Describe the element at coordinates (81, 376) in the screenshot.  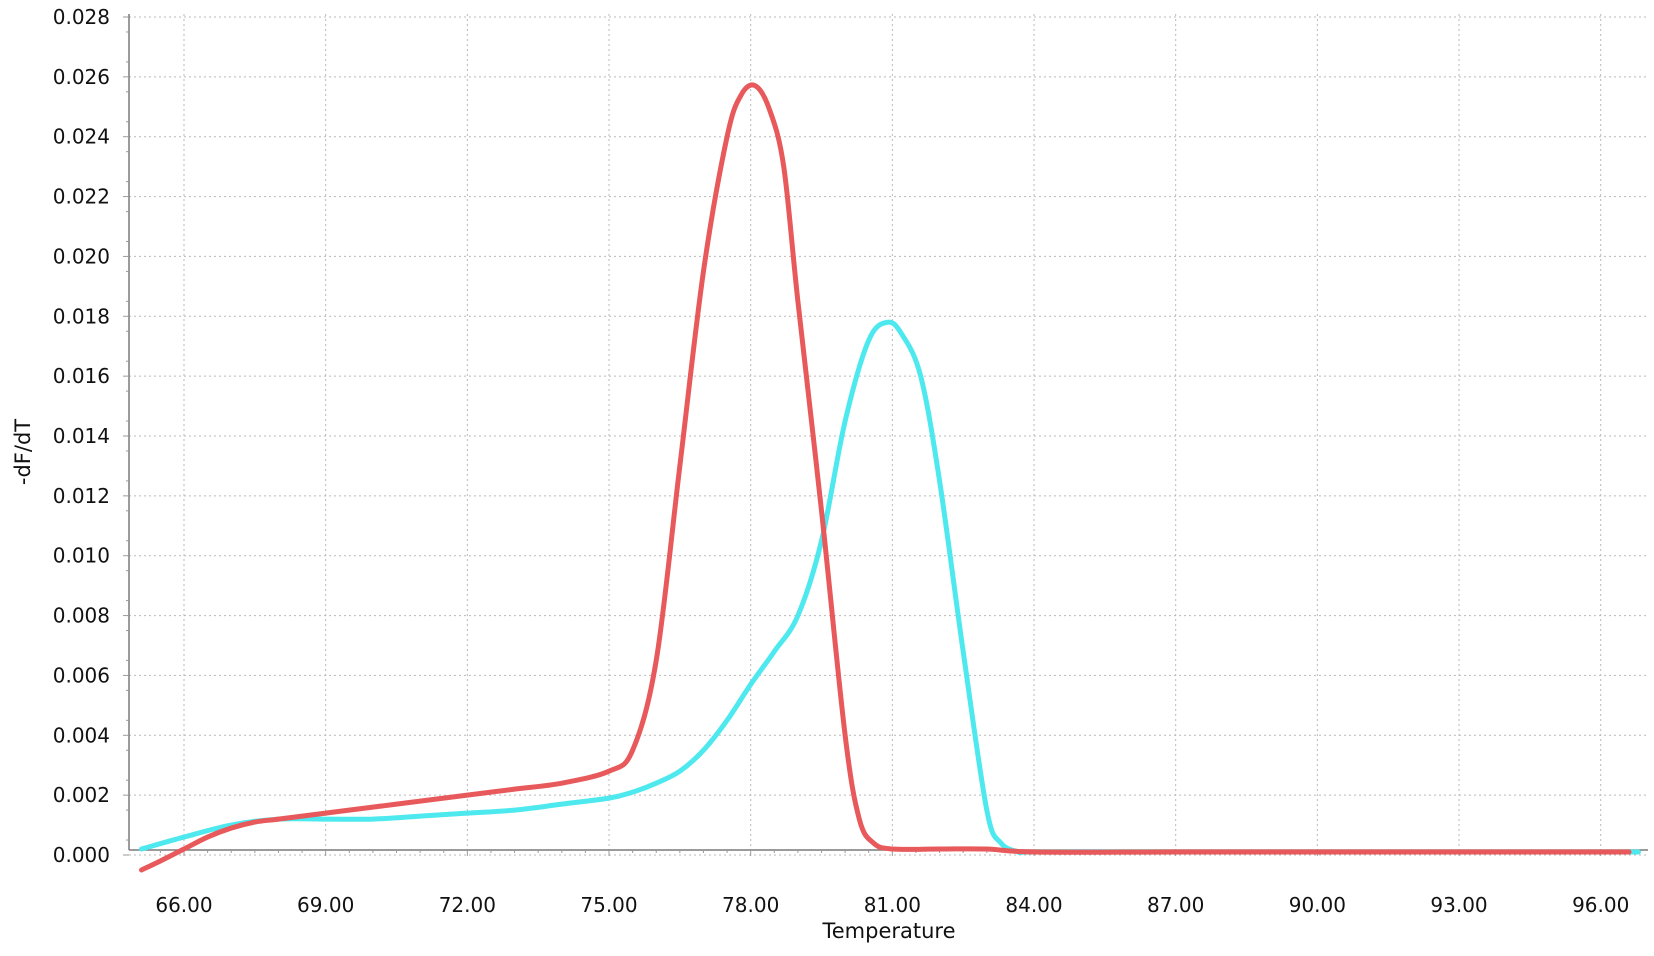
I see `y-tick-label: 0.016` at that location.